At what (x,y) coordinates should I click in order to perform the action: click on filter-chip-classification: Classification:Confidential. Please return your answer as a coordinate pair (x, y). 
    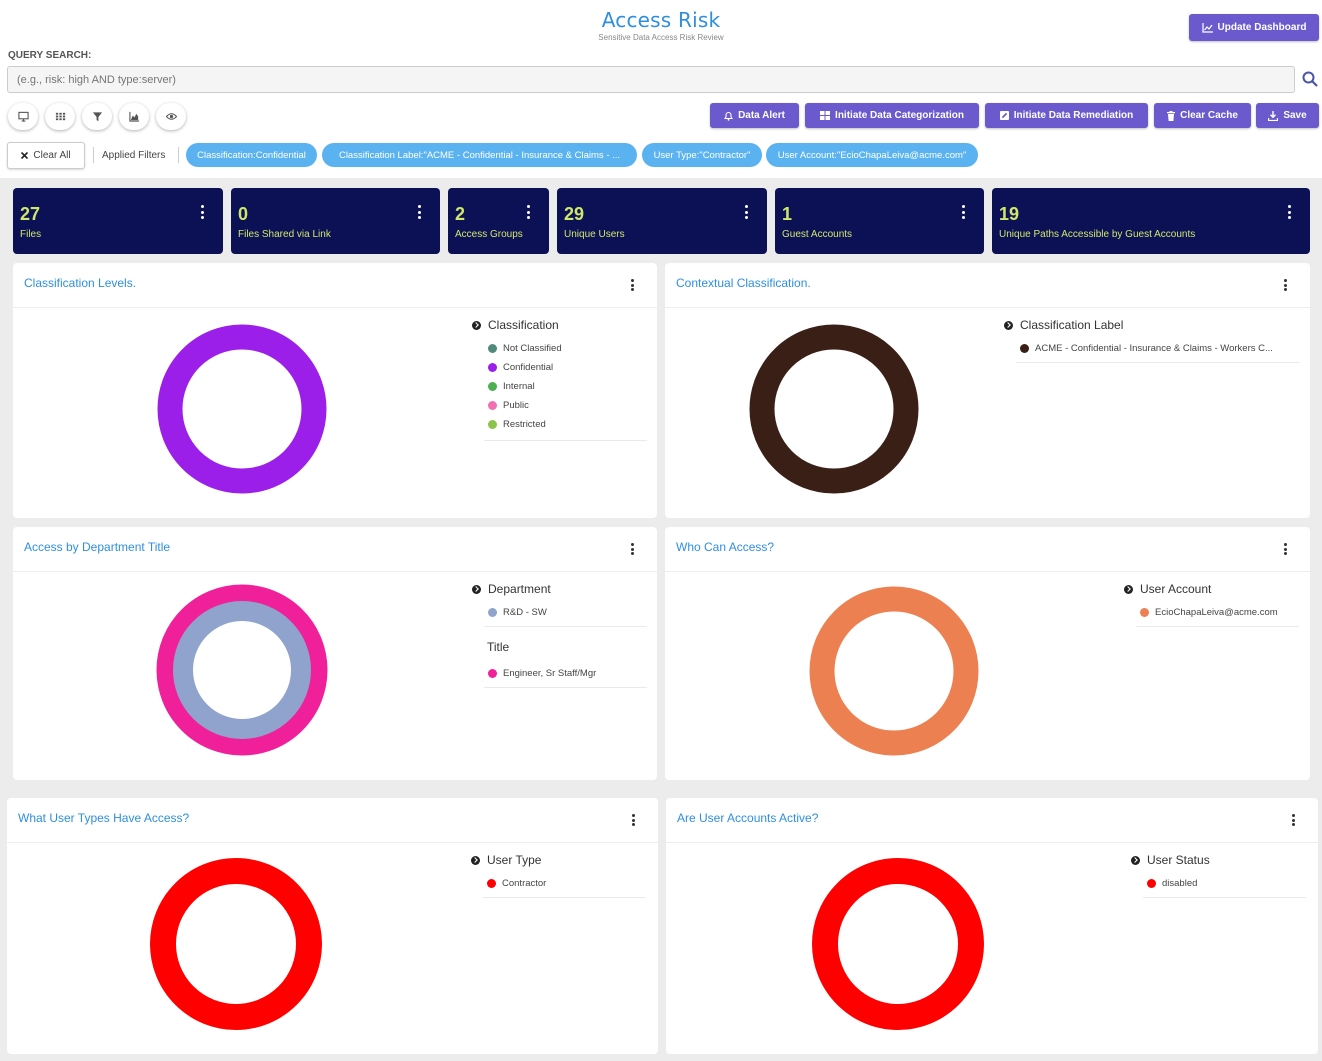
    Looking at the image, I should click on (251, 155).